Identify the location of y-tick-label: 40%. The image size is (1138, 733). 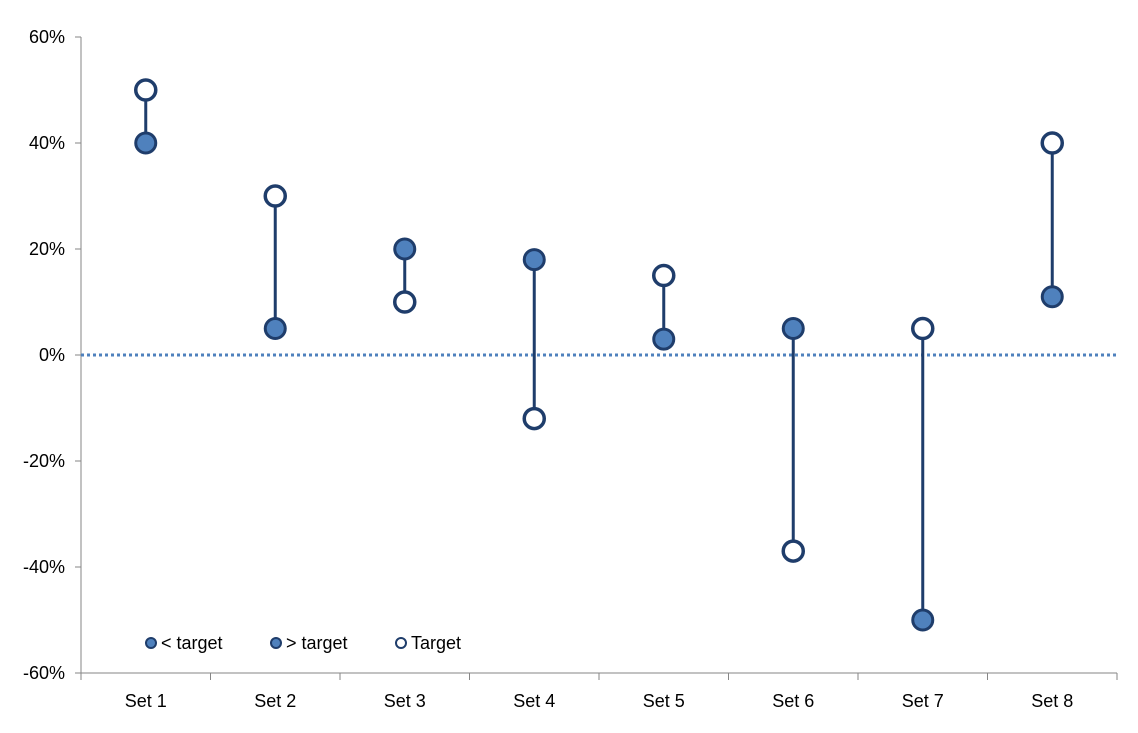
(47, 143).